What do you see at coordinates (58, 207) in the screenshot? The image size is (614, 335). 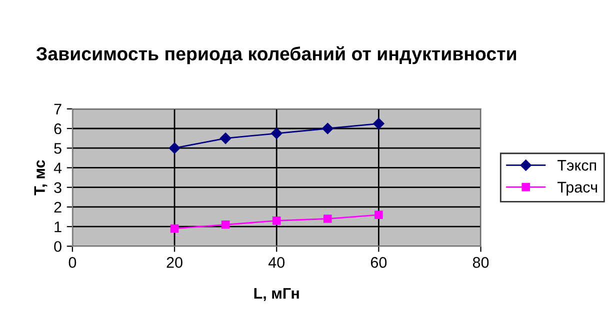 I see `y-tick-label: 2` at bounding box center [58, 207].